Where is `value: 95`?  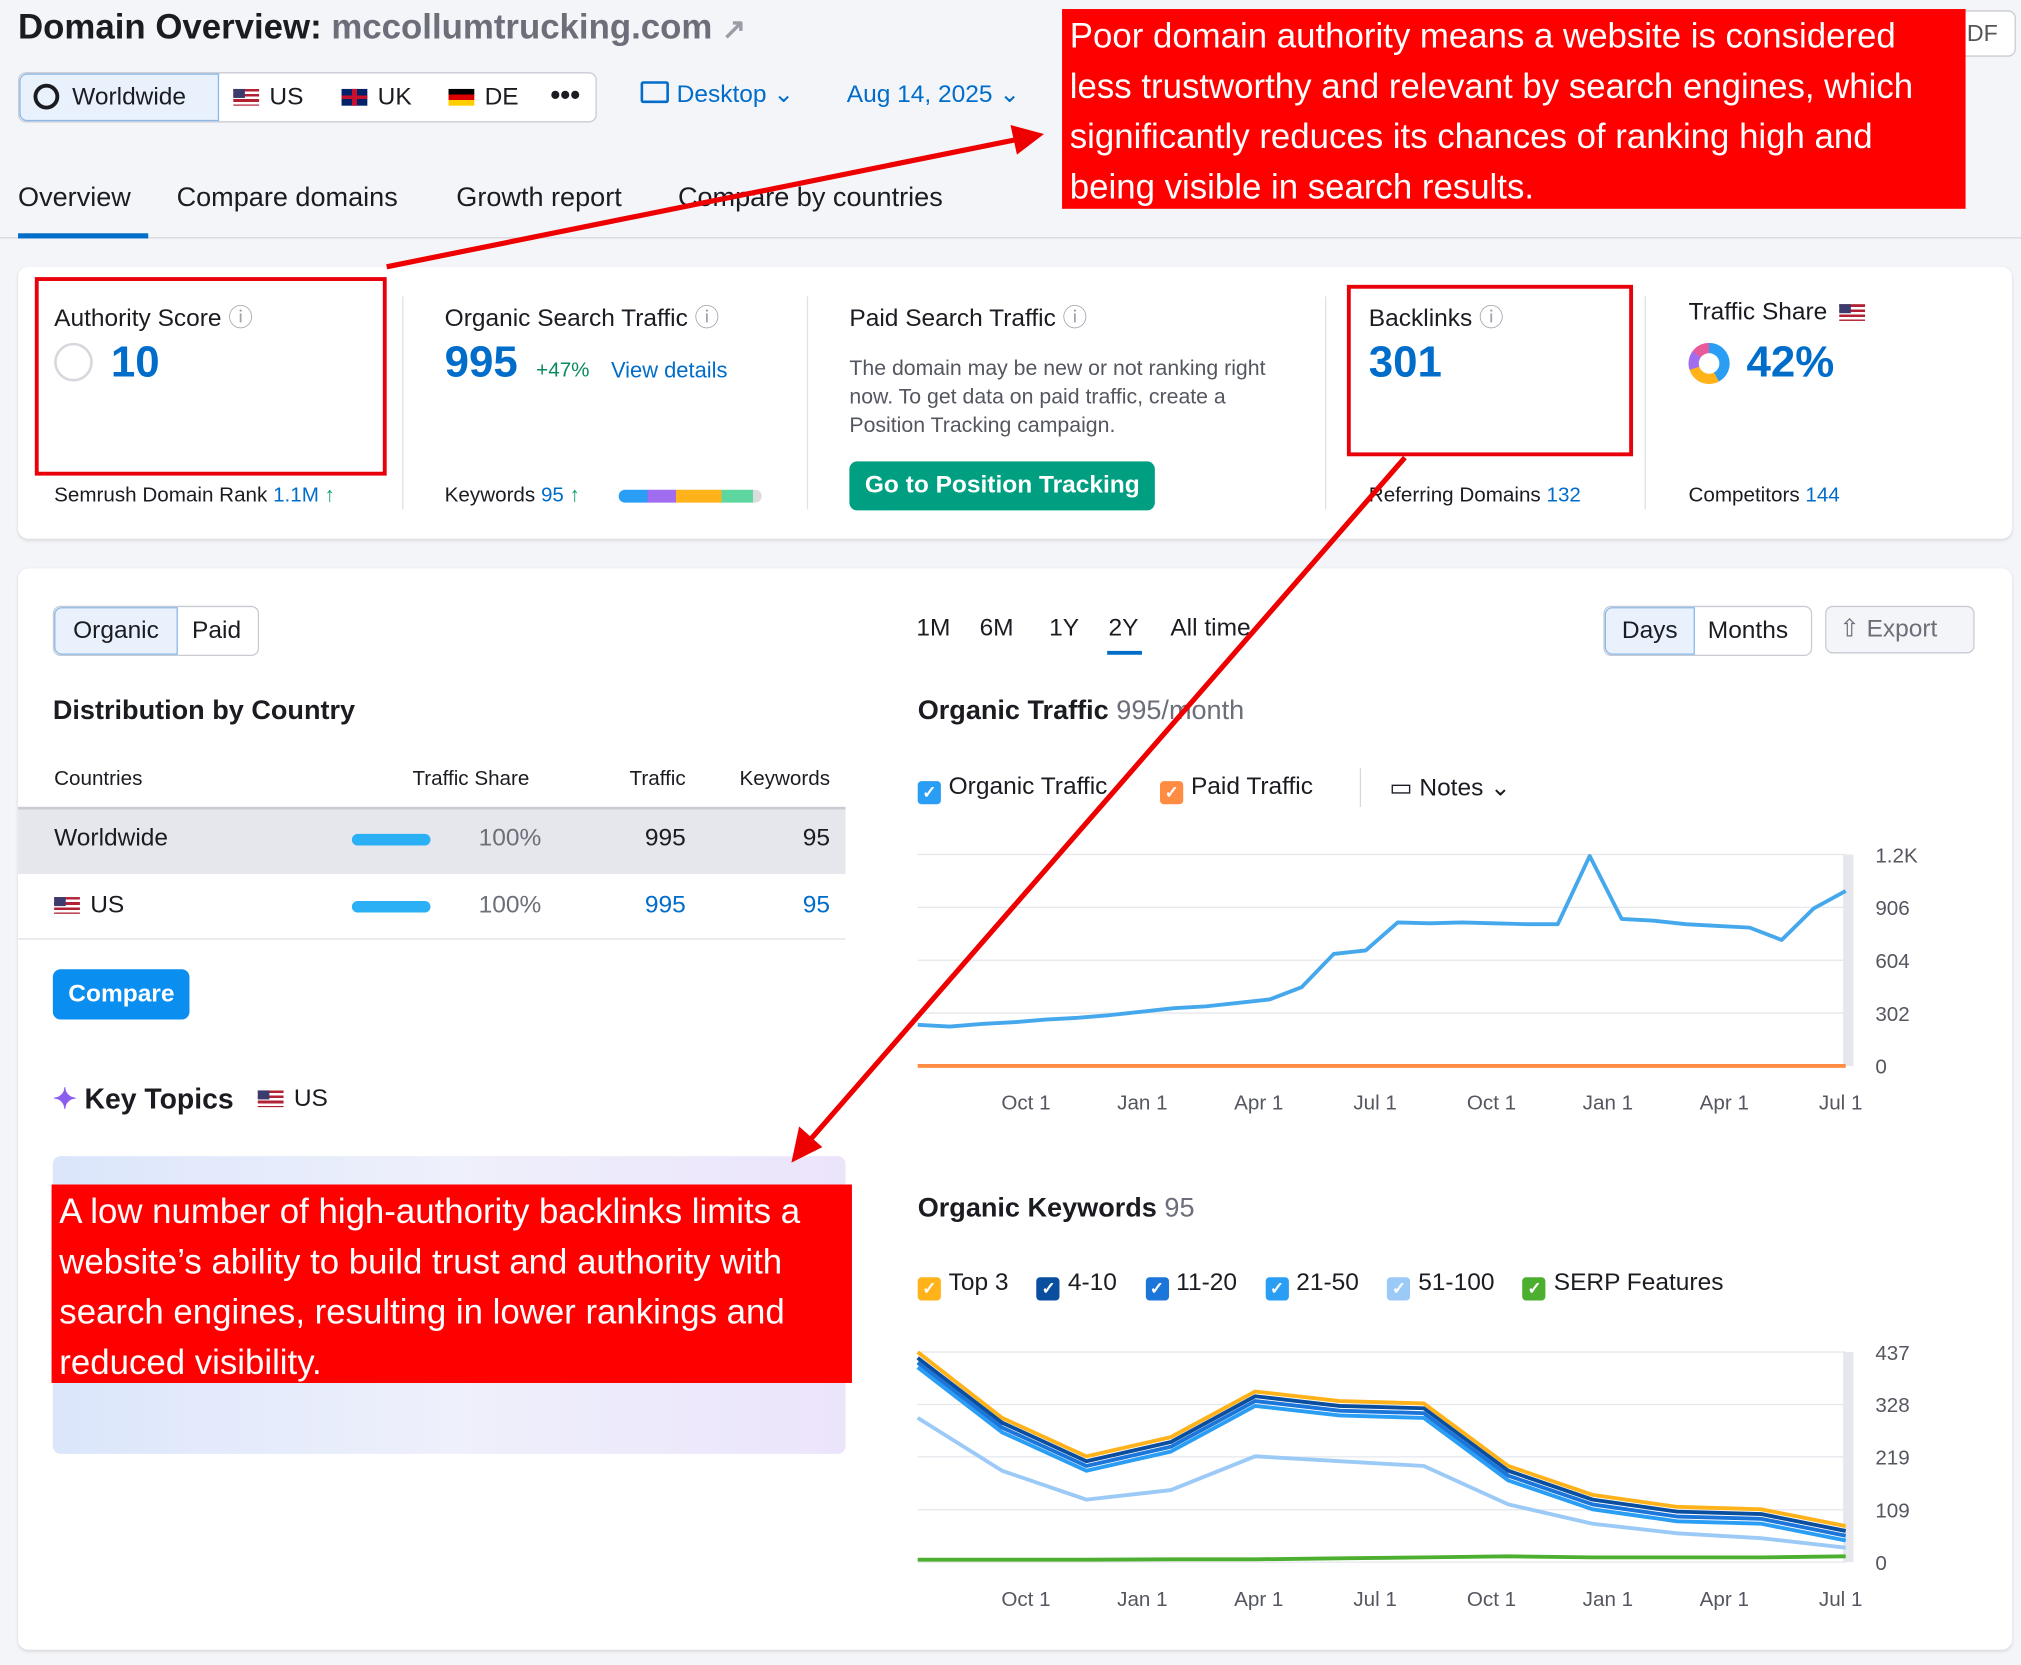 value: 95 is located at coordinates (552, 495).